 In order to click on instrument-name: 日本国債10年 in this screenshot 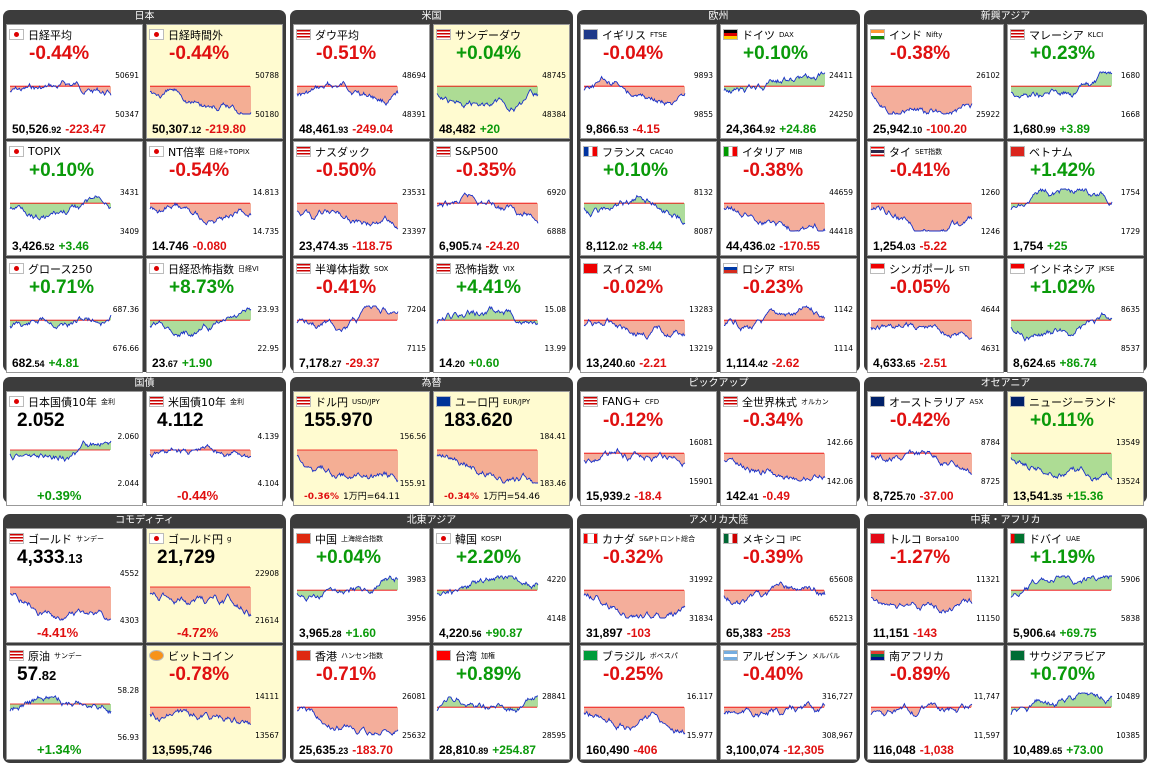, I will do `click(62, 402)`.